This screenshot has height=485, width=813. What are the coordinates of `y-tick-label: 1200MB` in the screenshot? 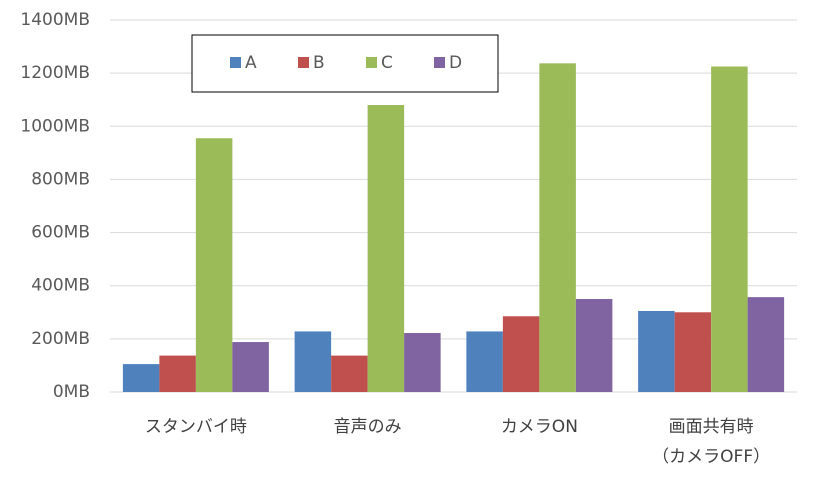 It's located at (55, 73).